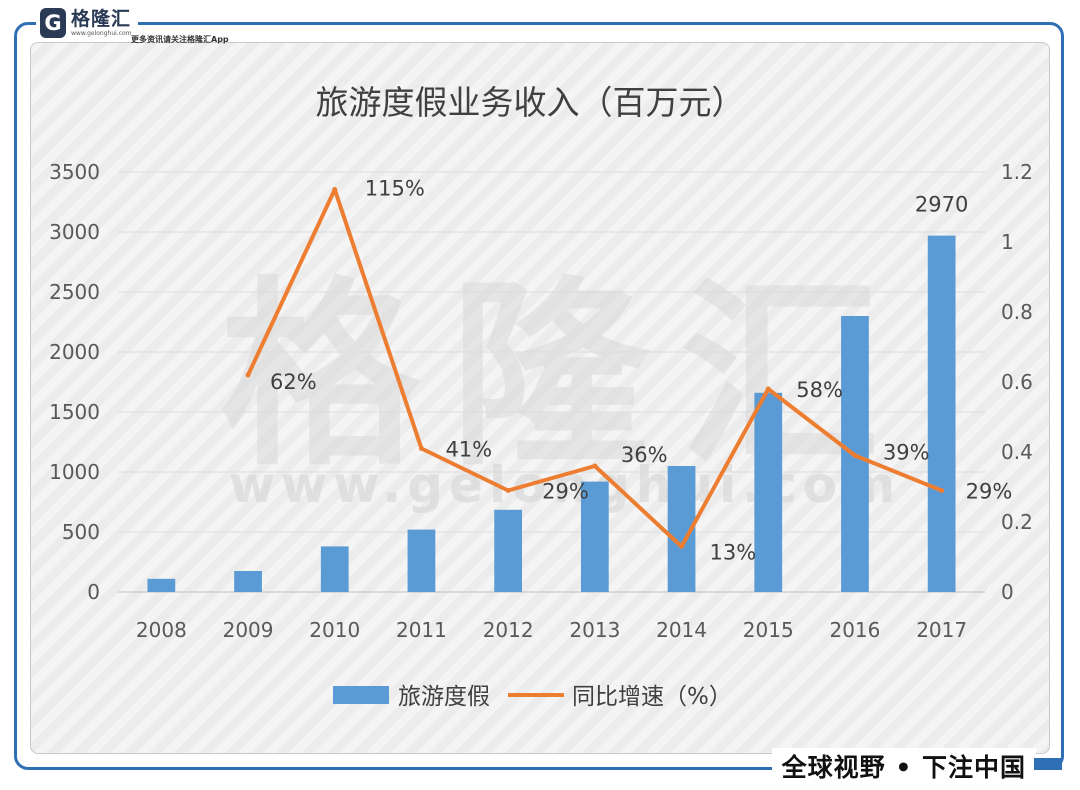 This screenshot has width=1080, height=790. I want to click on y-right-tick-label: 0.4, so click(1017, 452).